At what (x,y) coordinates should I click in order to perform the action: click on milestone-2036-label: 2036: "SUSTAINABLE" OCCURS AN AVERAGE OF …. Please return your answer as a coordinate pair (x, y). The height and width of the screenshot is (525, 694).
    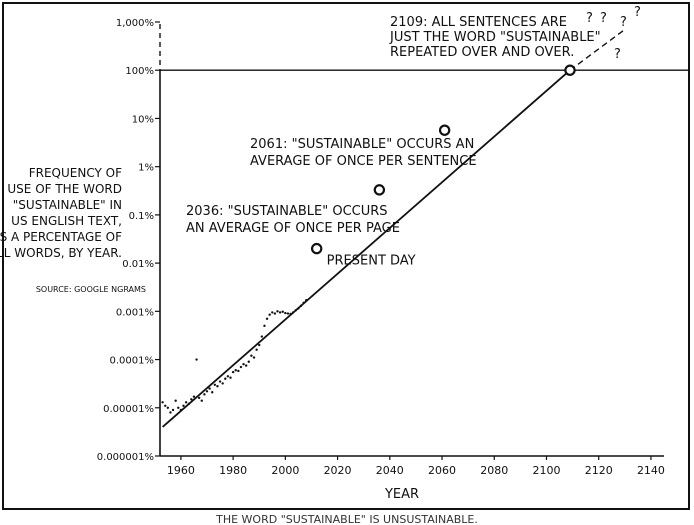
    Looking at the image, I should click on (293, 220).